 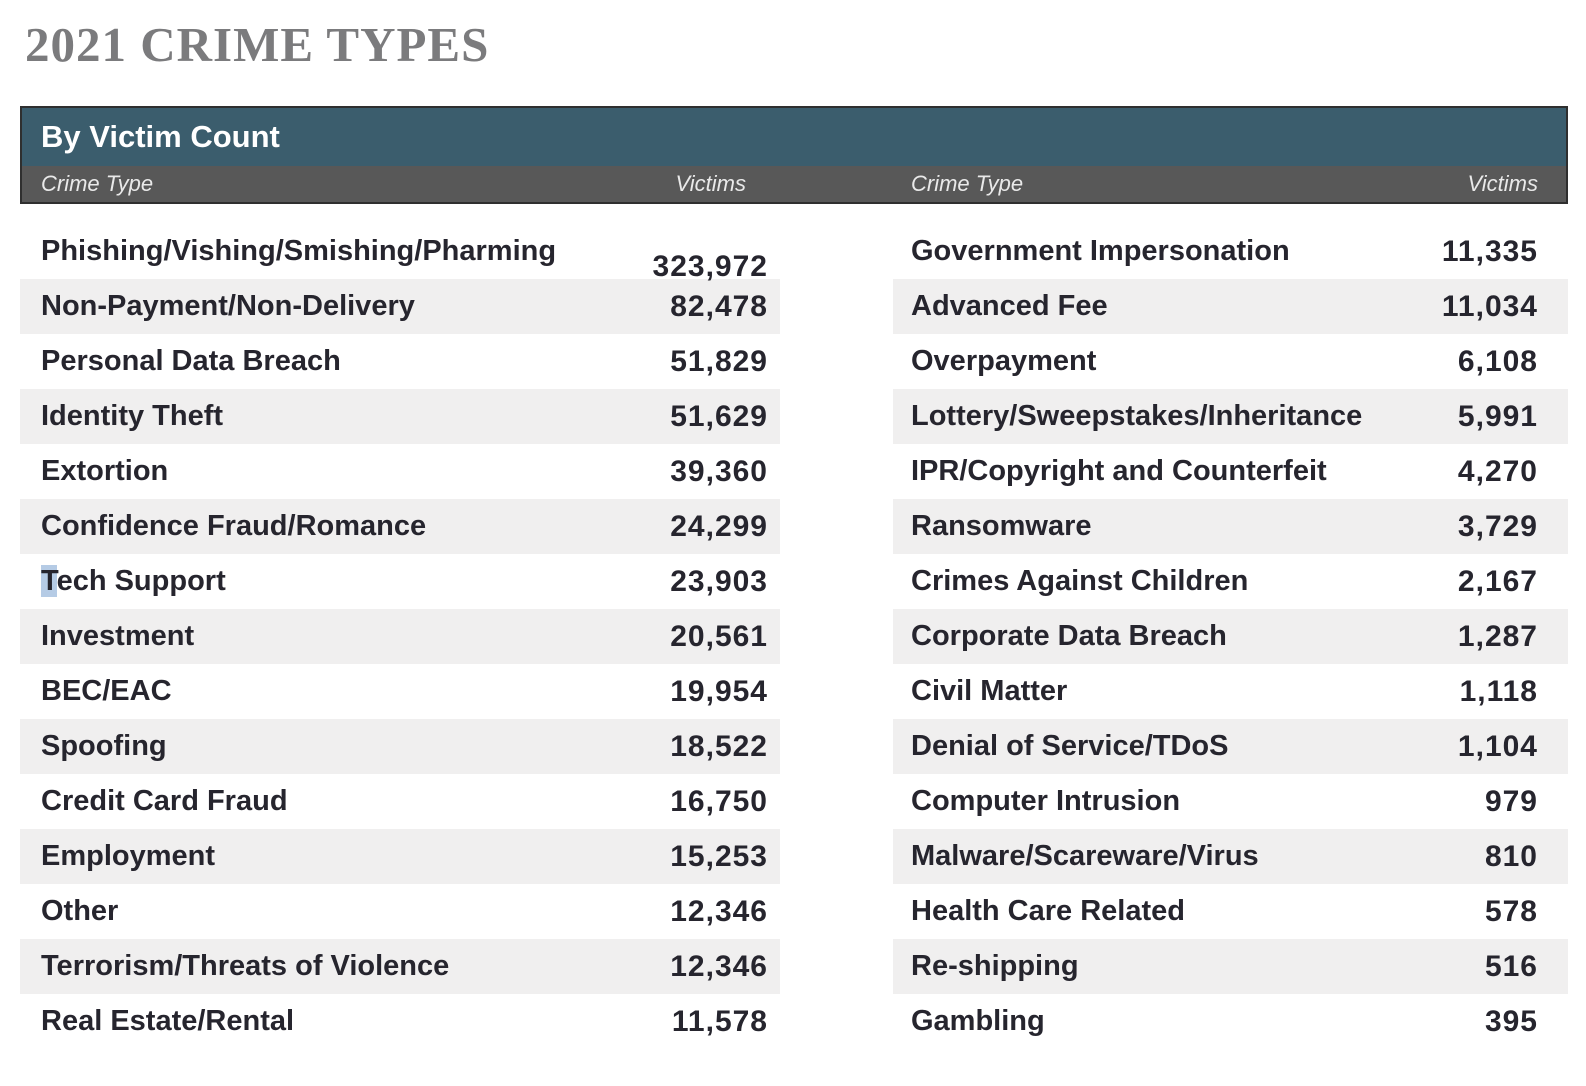 What do you see at coordinates (989, 691) in the screenshot?
I see `crime-type-cell: Civil Matter` at bounding box center [989, 691].